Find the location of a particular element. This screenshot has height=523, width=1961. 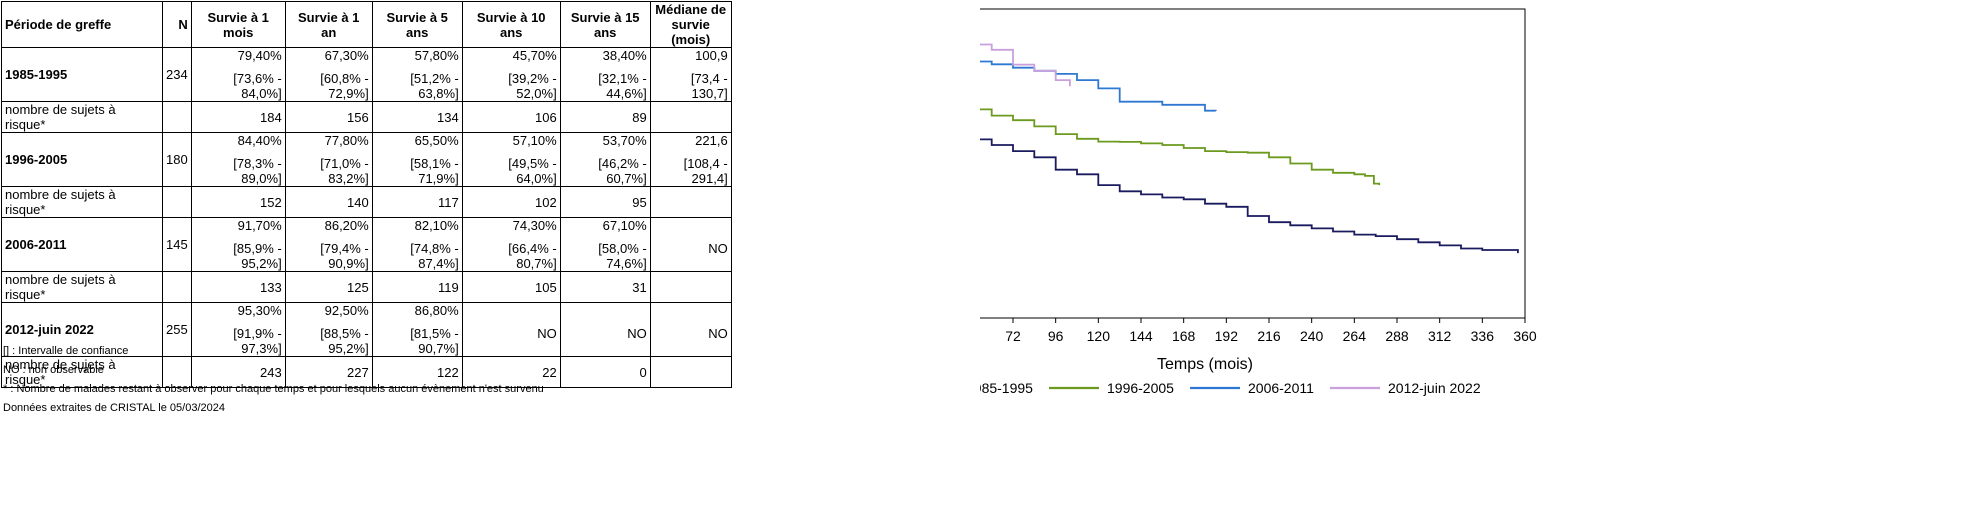

risk-count: 119 is located at coordinates (417, 287).